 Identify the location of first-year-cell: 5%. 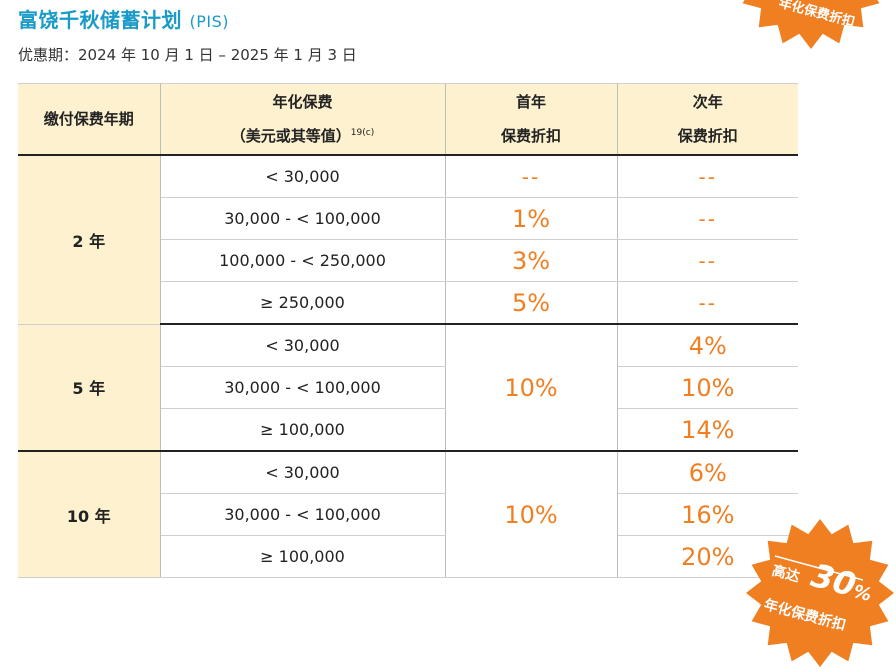
(531, 303).